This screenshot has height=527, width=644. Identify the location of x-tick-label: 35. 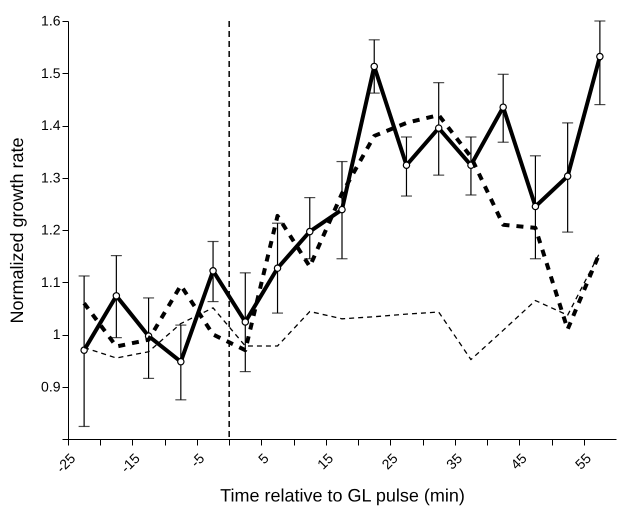
(454, 461).